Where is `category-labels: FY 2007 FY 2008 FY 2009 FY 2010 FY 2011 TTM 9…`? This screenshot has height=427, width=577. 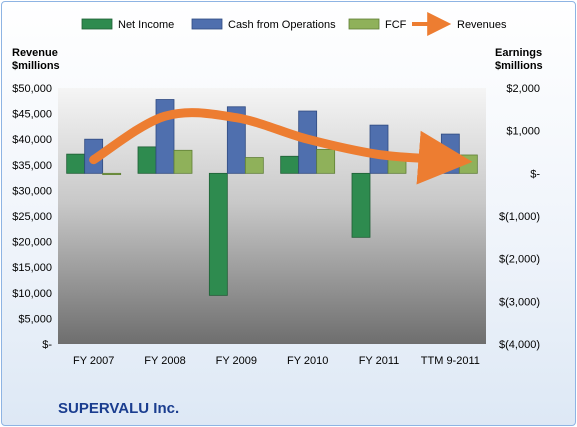
category-labels: FY 2007 FY 2008 FY 2009 FY 2010 FY 2011 TTM 9… is located at coordinates (276, 361).